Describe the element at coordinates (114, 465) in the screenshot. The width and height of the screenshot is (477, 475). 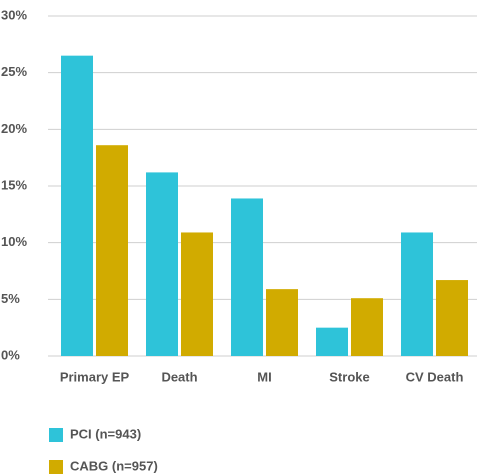
I see `legend-label: CABG (n=957)` at that location.